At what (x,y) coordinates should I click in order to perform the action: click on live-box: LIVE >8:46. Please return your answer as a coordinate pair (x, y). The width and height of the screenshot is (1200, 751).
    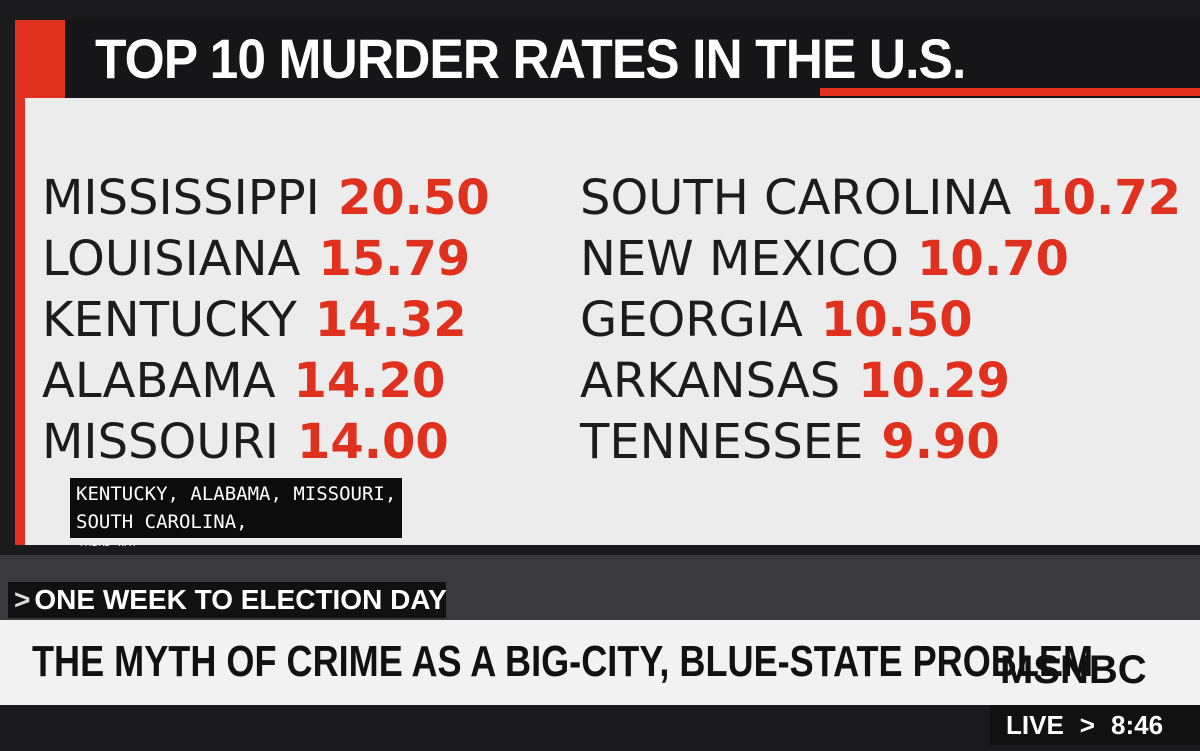
    Looking at the image, I should click on (1095, 725).